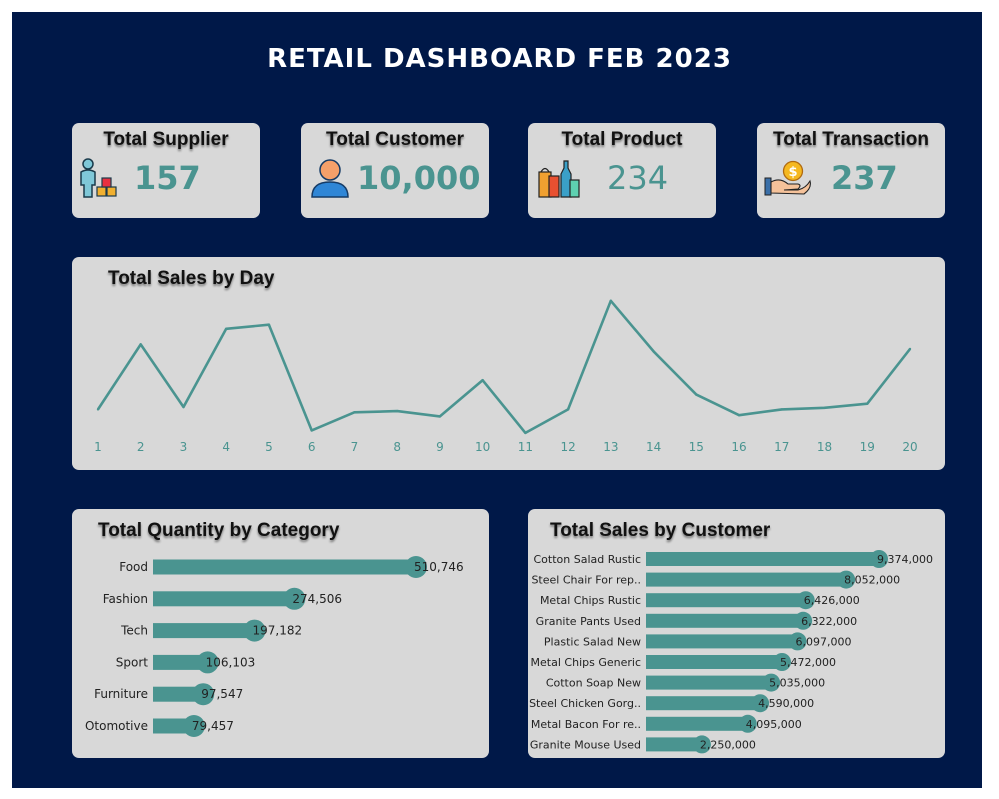 The height and width of the screenshot is (799, 999). What do you see at coordinates (219, 530) in the screenshot?
I see `category-chart-title: Total Quantity by Category` at bounding box center [219, 530].